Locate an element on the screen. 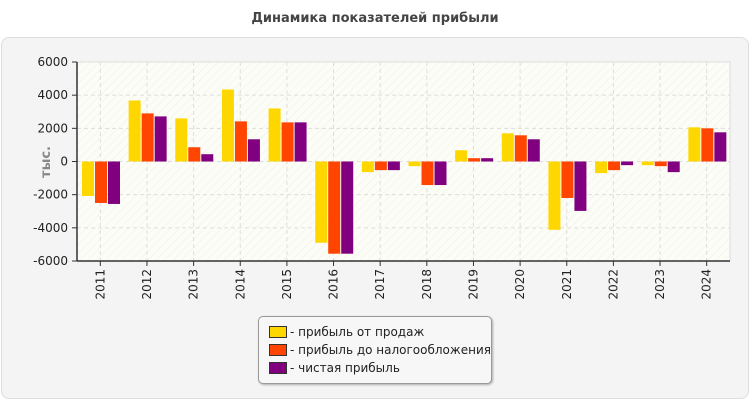  x-tick-label: 2015 is located at coordinates (287, 284).